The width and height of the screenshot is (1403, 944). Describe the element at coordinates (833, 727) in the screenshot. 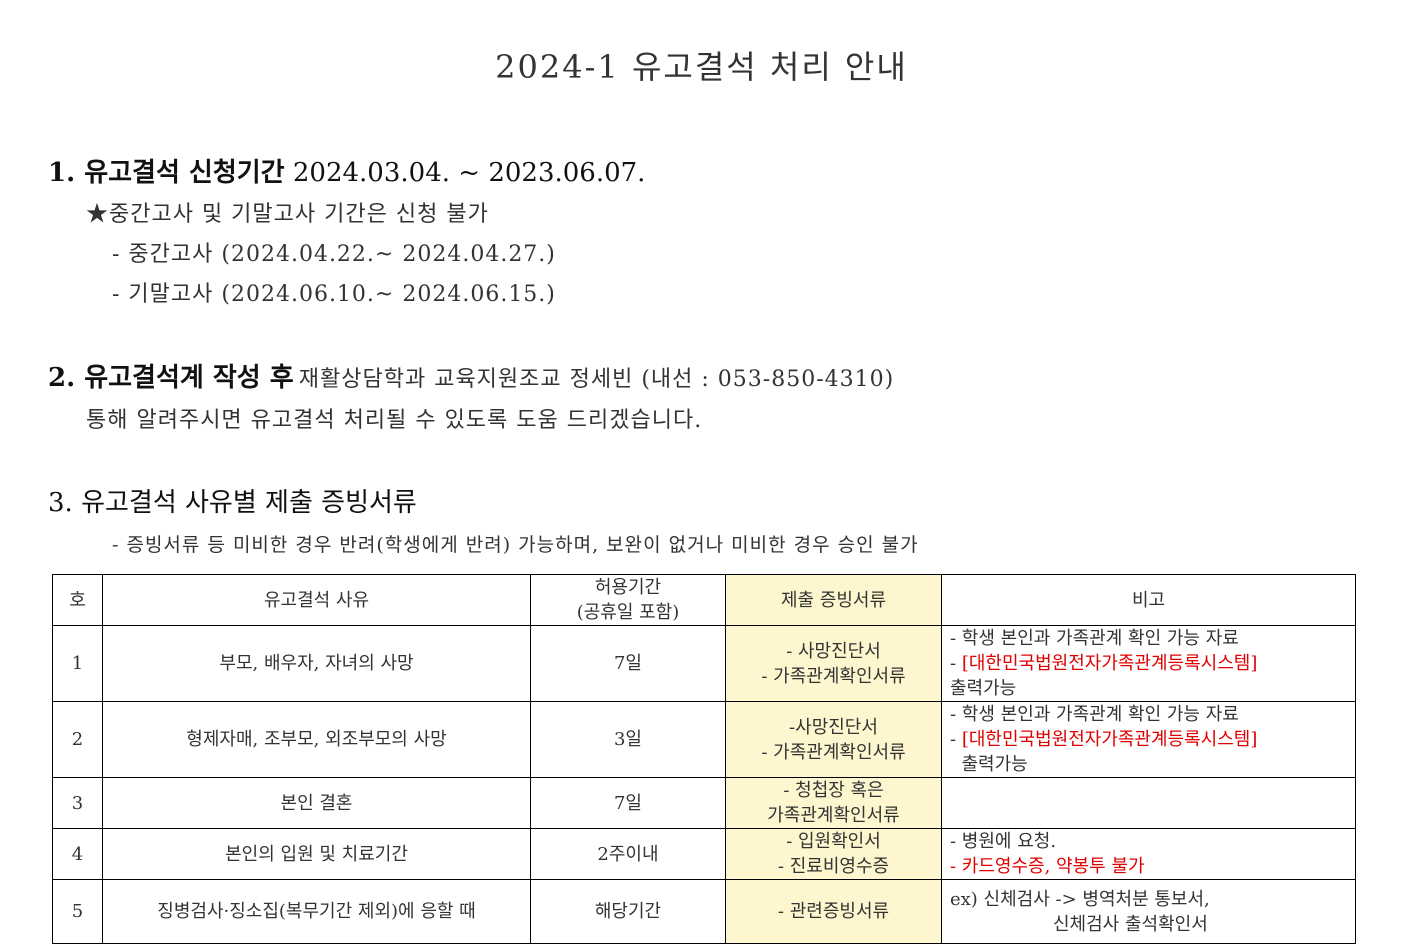

I see `doc-item: -사망진단서` at that location.